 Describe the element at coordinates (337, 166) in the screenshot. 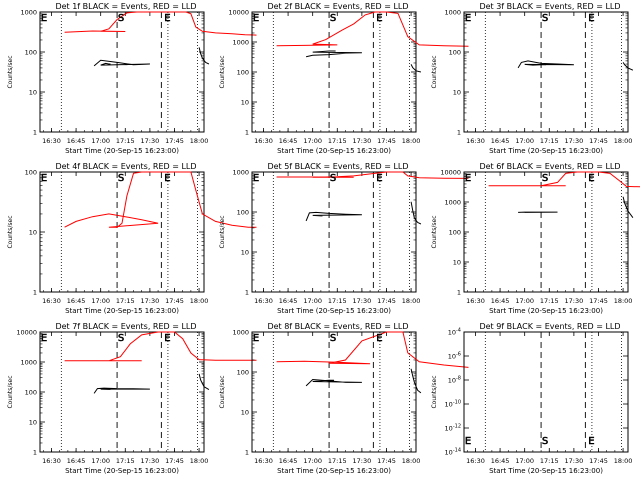

I see `panel-title: Det 5f BLACK = Events, RED = LLD` at that location.